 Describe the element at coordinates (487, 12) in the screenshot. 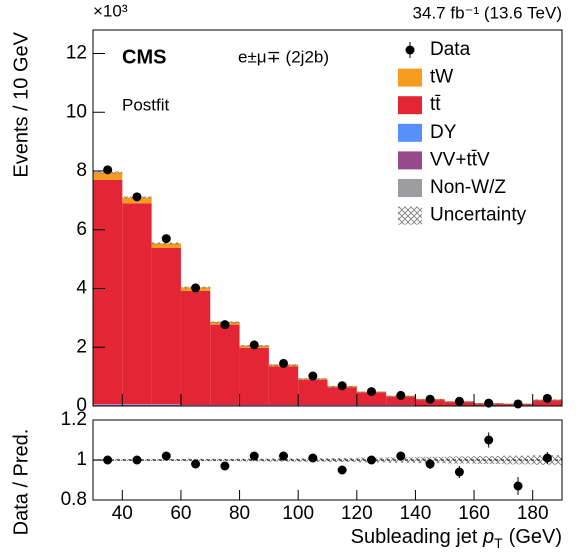

I see `luminosity: 34.7 fb⁻¹ (13.6 TeV)` at that location.